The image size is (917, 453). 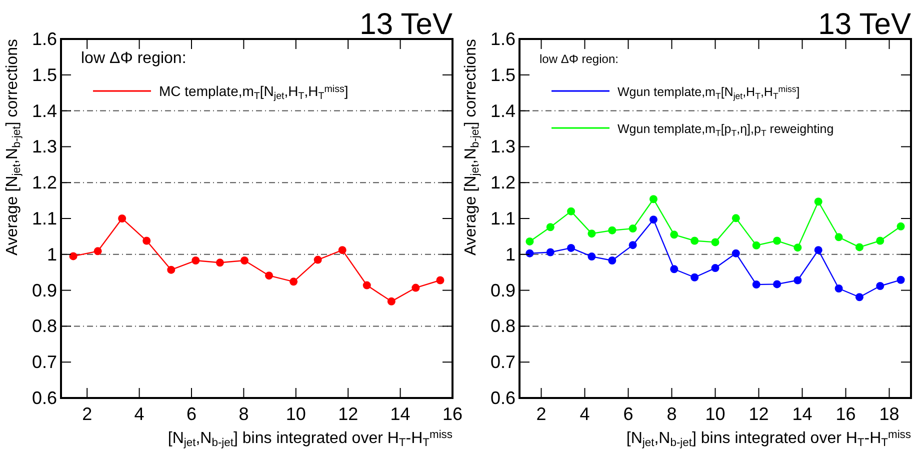 What do you see at coordinates (253, 92) in the screenshot?
I see `text: MC template,m$_{T}$[N$_{jet}$,H$_{T}$,H$_{T}$$^{miss}$]` at bounding box center [253, 92].